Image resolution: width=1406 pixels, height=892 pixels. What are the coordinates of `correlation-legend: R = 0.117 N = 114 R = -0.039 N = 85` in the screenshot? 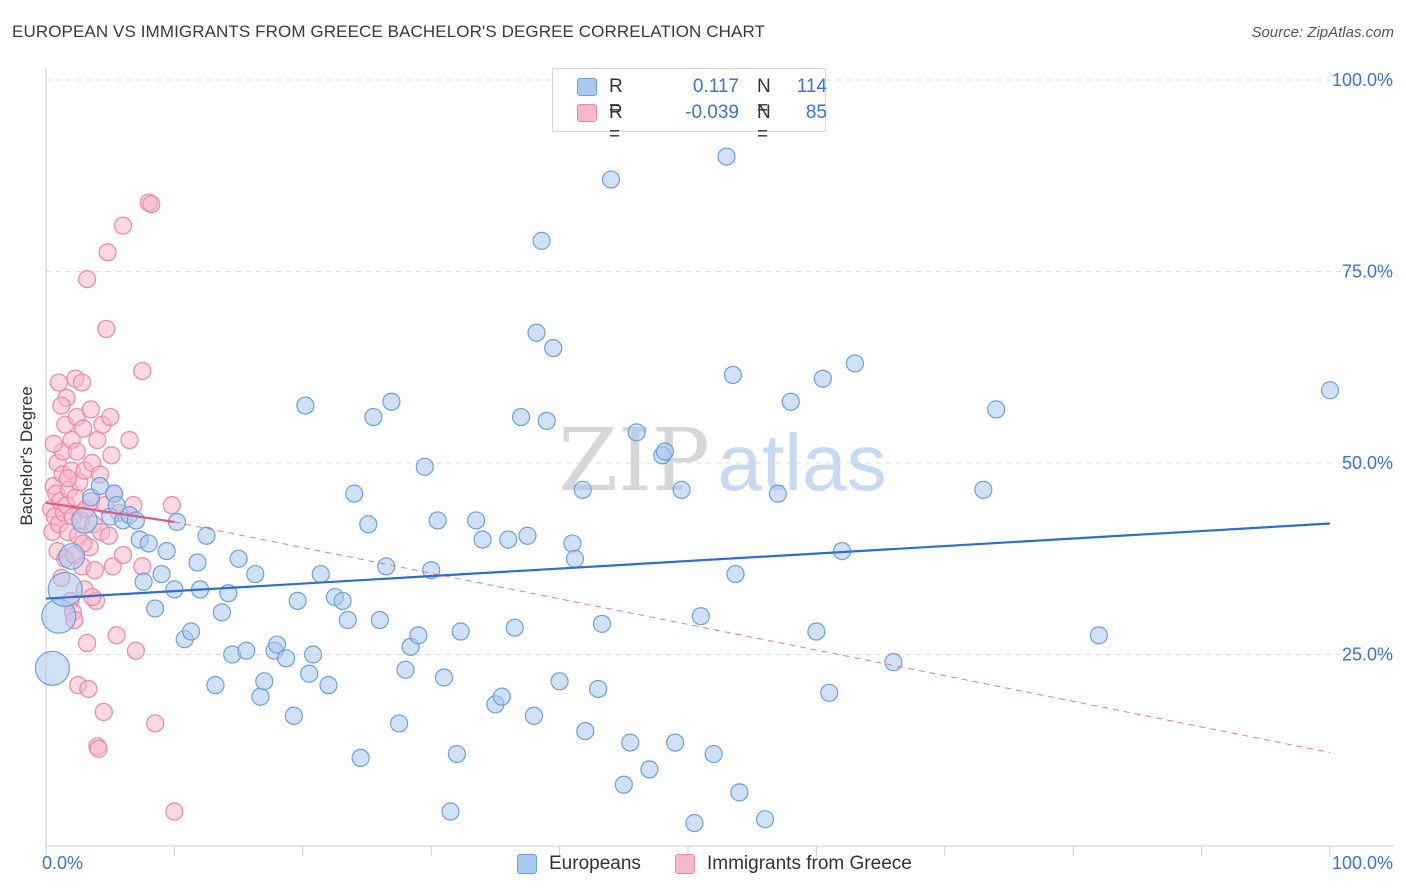 It's located at (689, 106).